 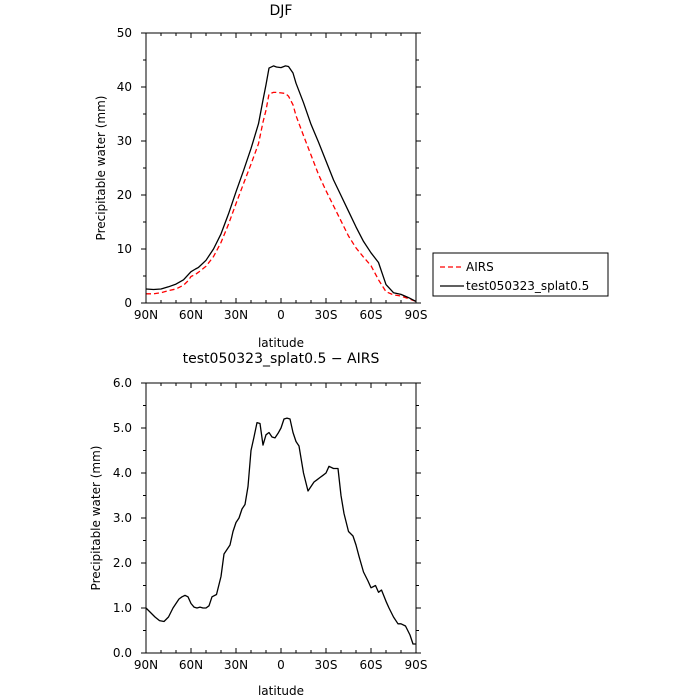 What do you see at coordinates (122, 518) in the screenshot?
I see `y-tick-label: 3.0` at bounding box center [122, 518].